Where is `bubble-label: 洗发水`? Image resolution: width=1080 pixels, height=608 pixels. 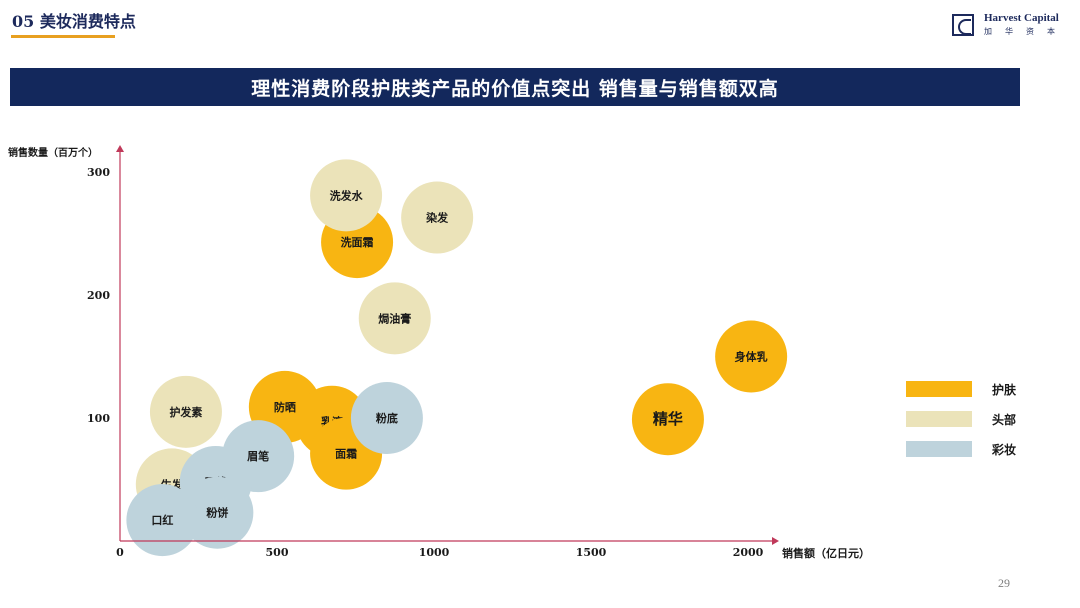 bubble-label: 洗发水 is located at coordinates (347, 195).